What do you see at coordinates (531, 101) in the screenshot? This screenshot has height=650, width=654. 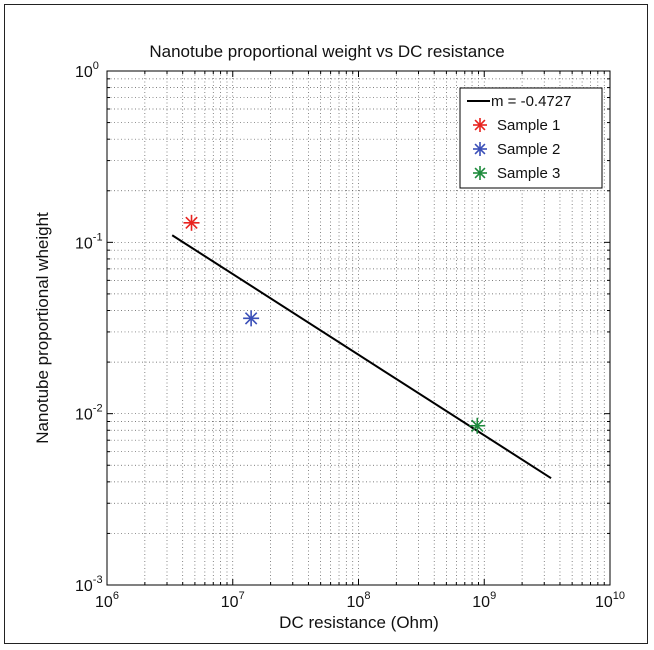 I see `legend-label: m = -0.4727` at bounding box center [531, 101].